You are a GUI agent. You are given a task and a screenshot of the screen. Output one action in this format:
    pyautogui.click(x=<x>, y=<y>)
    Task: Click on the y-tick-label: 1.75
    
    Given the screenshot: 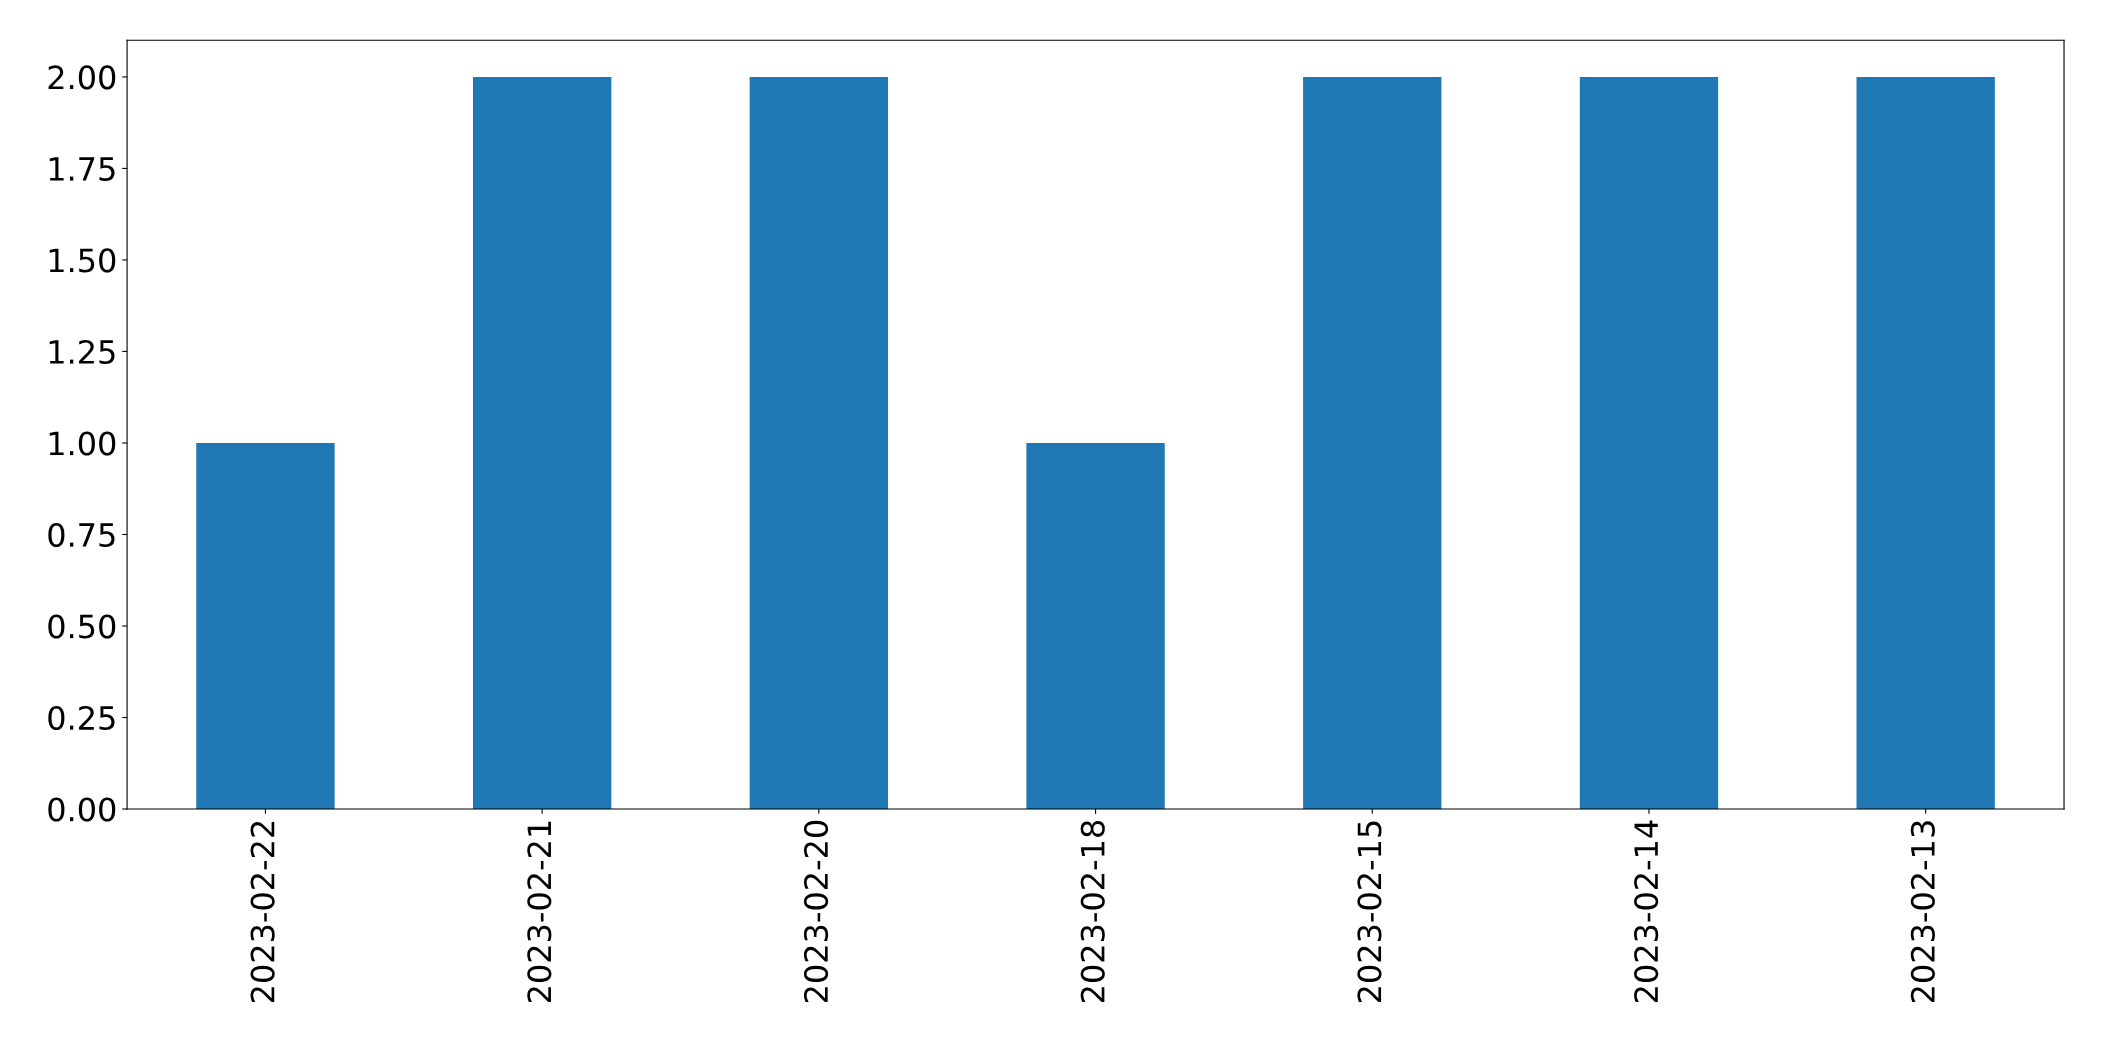 What is the action you would take?
    pyautogui.click(x=82, y=169)
    